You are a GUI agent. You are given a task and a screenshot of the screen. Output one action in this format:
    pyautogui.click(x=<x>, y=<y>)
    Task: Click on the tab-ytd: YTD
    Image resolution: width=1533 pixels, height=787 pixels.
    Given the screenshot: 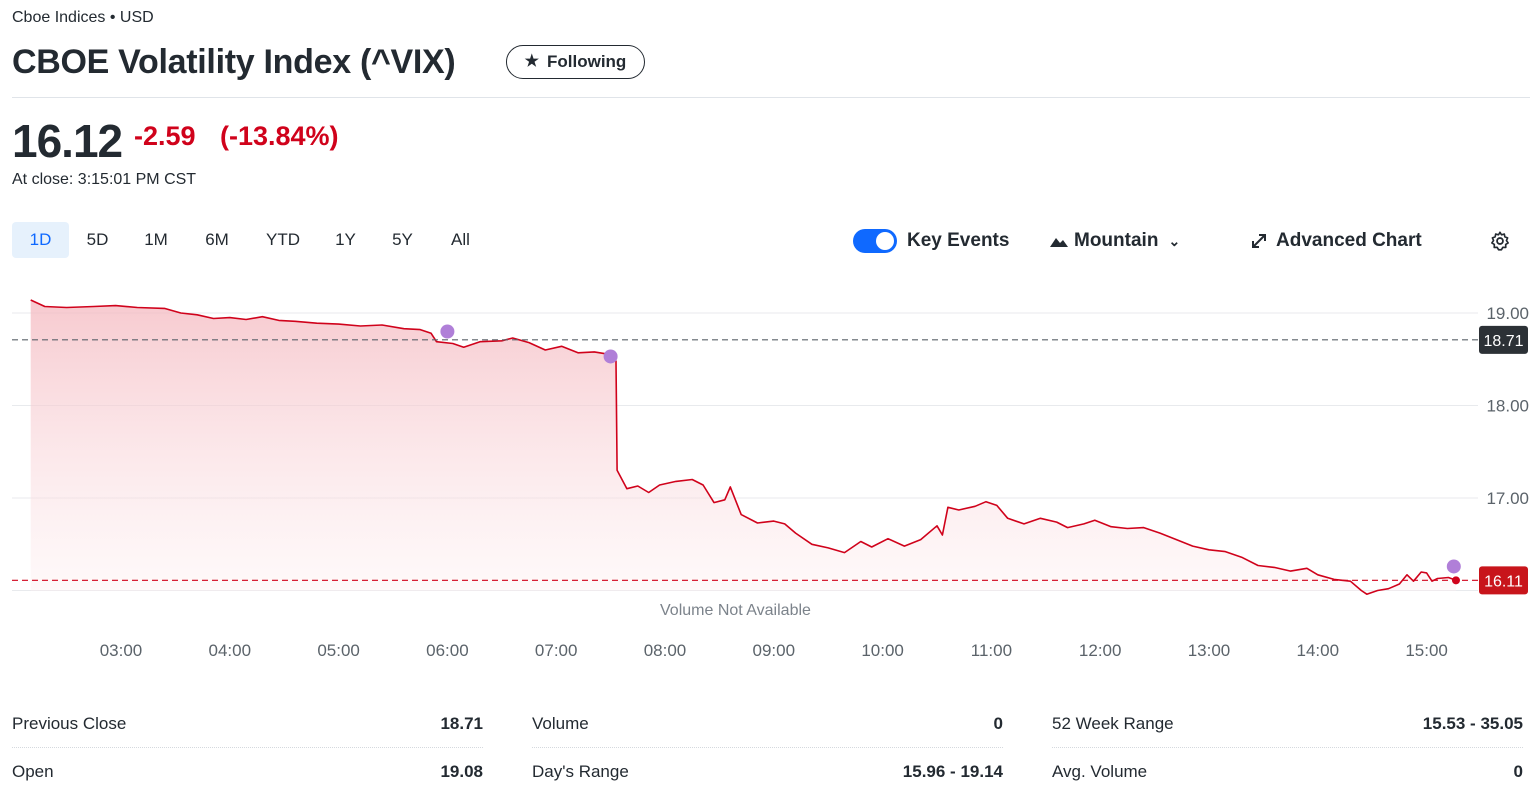 What is the action you would take?
    pyautogui.click(x=283, y=239)
    